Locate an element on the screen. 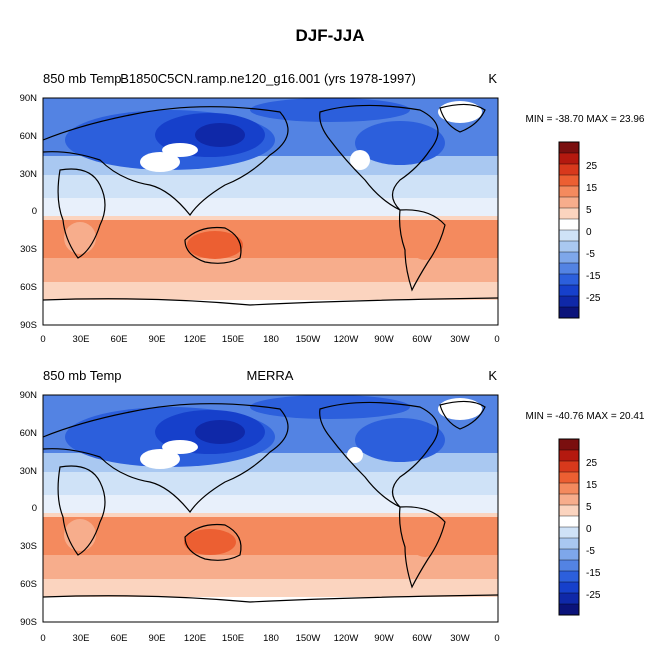  coastline-africa is located at coordinates (81, 510).